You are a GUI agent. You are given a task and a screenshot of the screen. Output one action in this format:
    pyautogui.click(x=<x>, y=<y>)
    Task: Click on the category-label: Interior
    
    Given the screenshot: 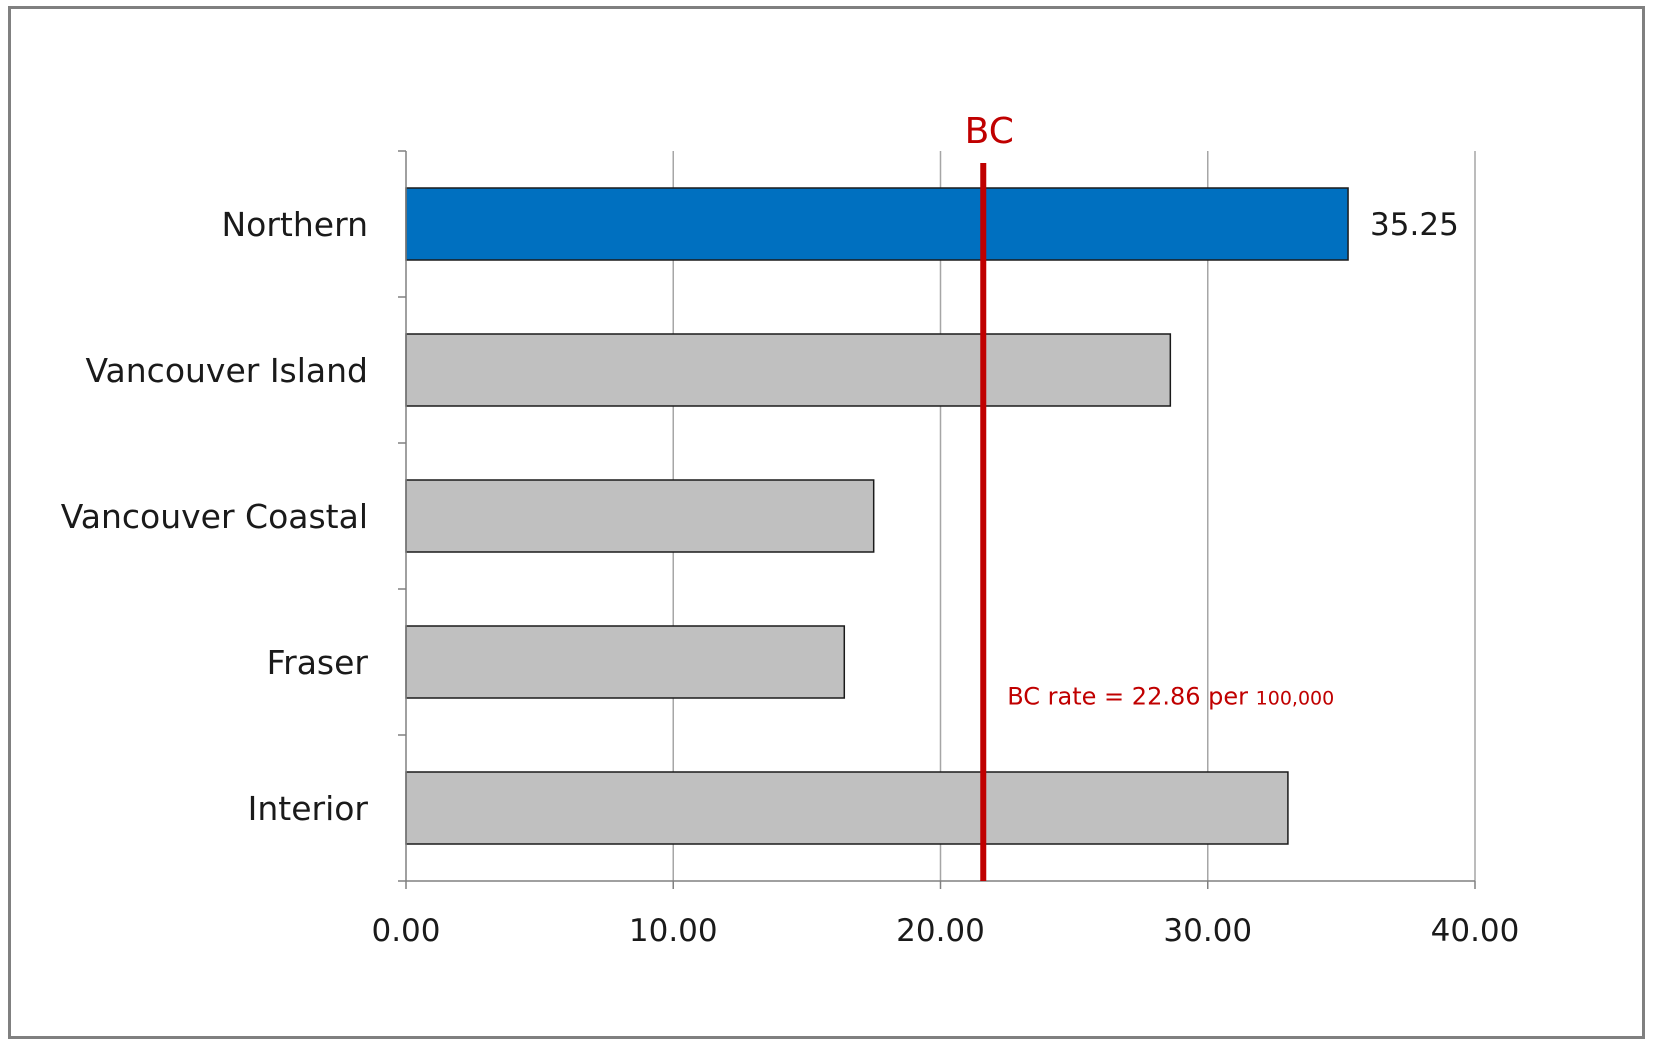 What is the action you would take?
    pyautogui.click(x=308, y=808)
    